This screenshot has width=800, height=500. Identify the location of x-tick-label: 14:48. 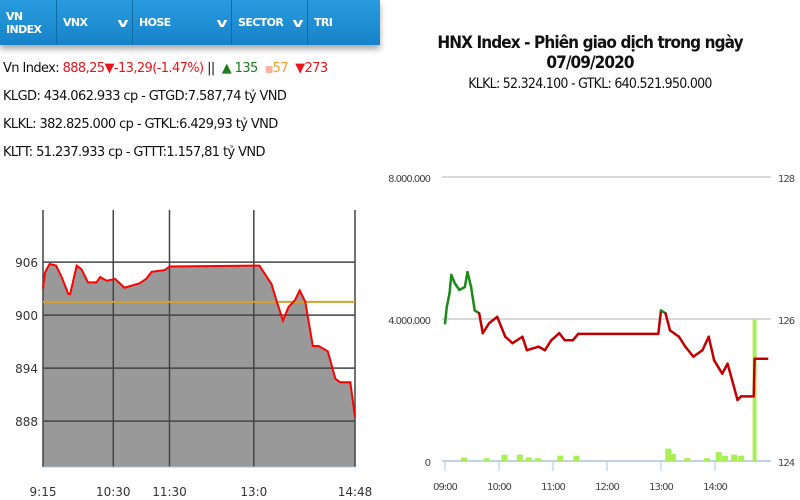
(355, 492).